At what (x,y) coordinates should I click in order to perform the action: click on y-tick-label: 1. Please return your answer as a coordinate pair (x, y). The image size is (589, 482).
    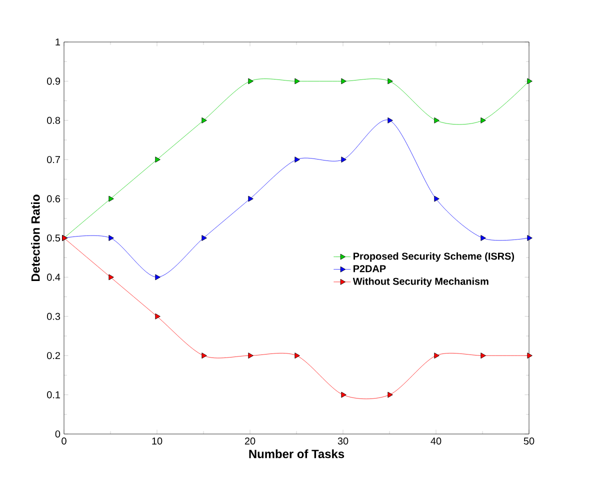
    Looking at the image, I should click on (58, 42).